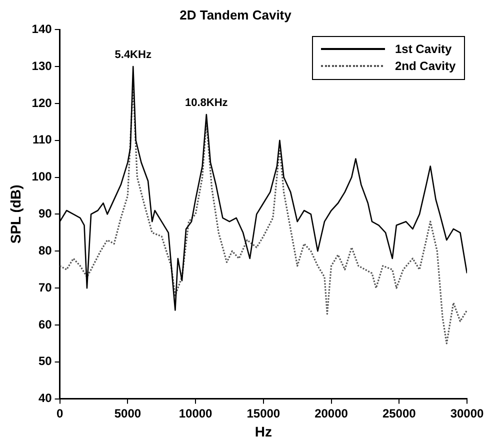  Describe the element at coordinates (133, 55) in the screenshot. I see `annotation: 5.4KHz` at that location.